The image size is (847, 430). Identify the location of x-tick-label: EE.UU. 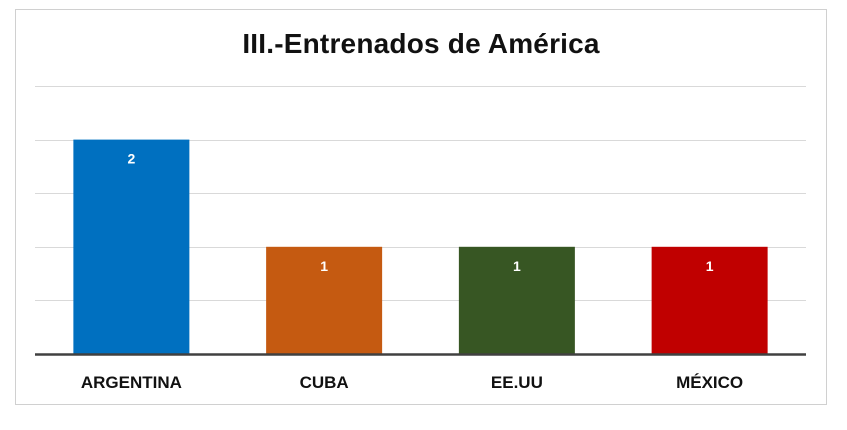
(517, 382).